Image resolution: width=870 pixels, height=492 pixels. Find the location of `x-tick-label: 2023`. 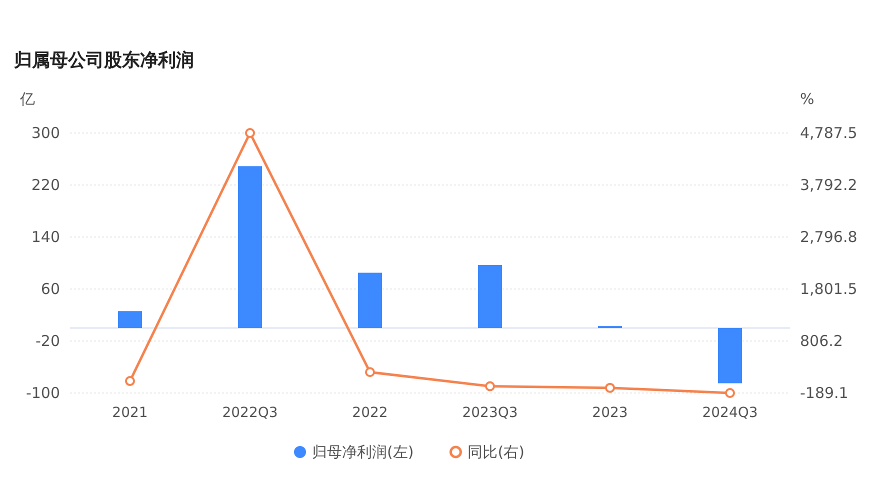

x-tick-label: 2023 is located at coordinates (610, 413).